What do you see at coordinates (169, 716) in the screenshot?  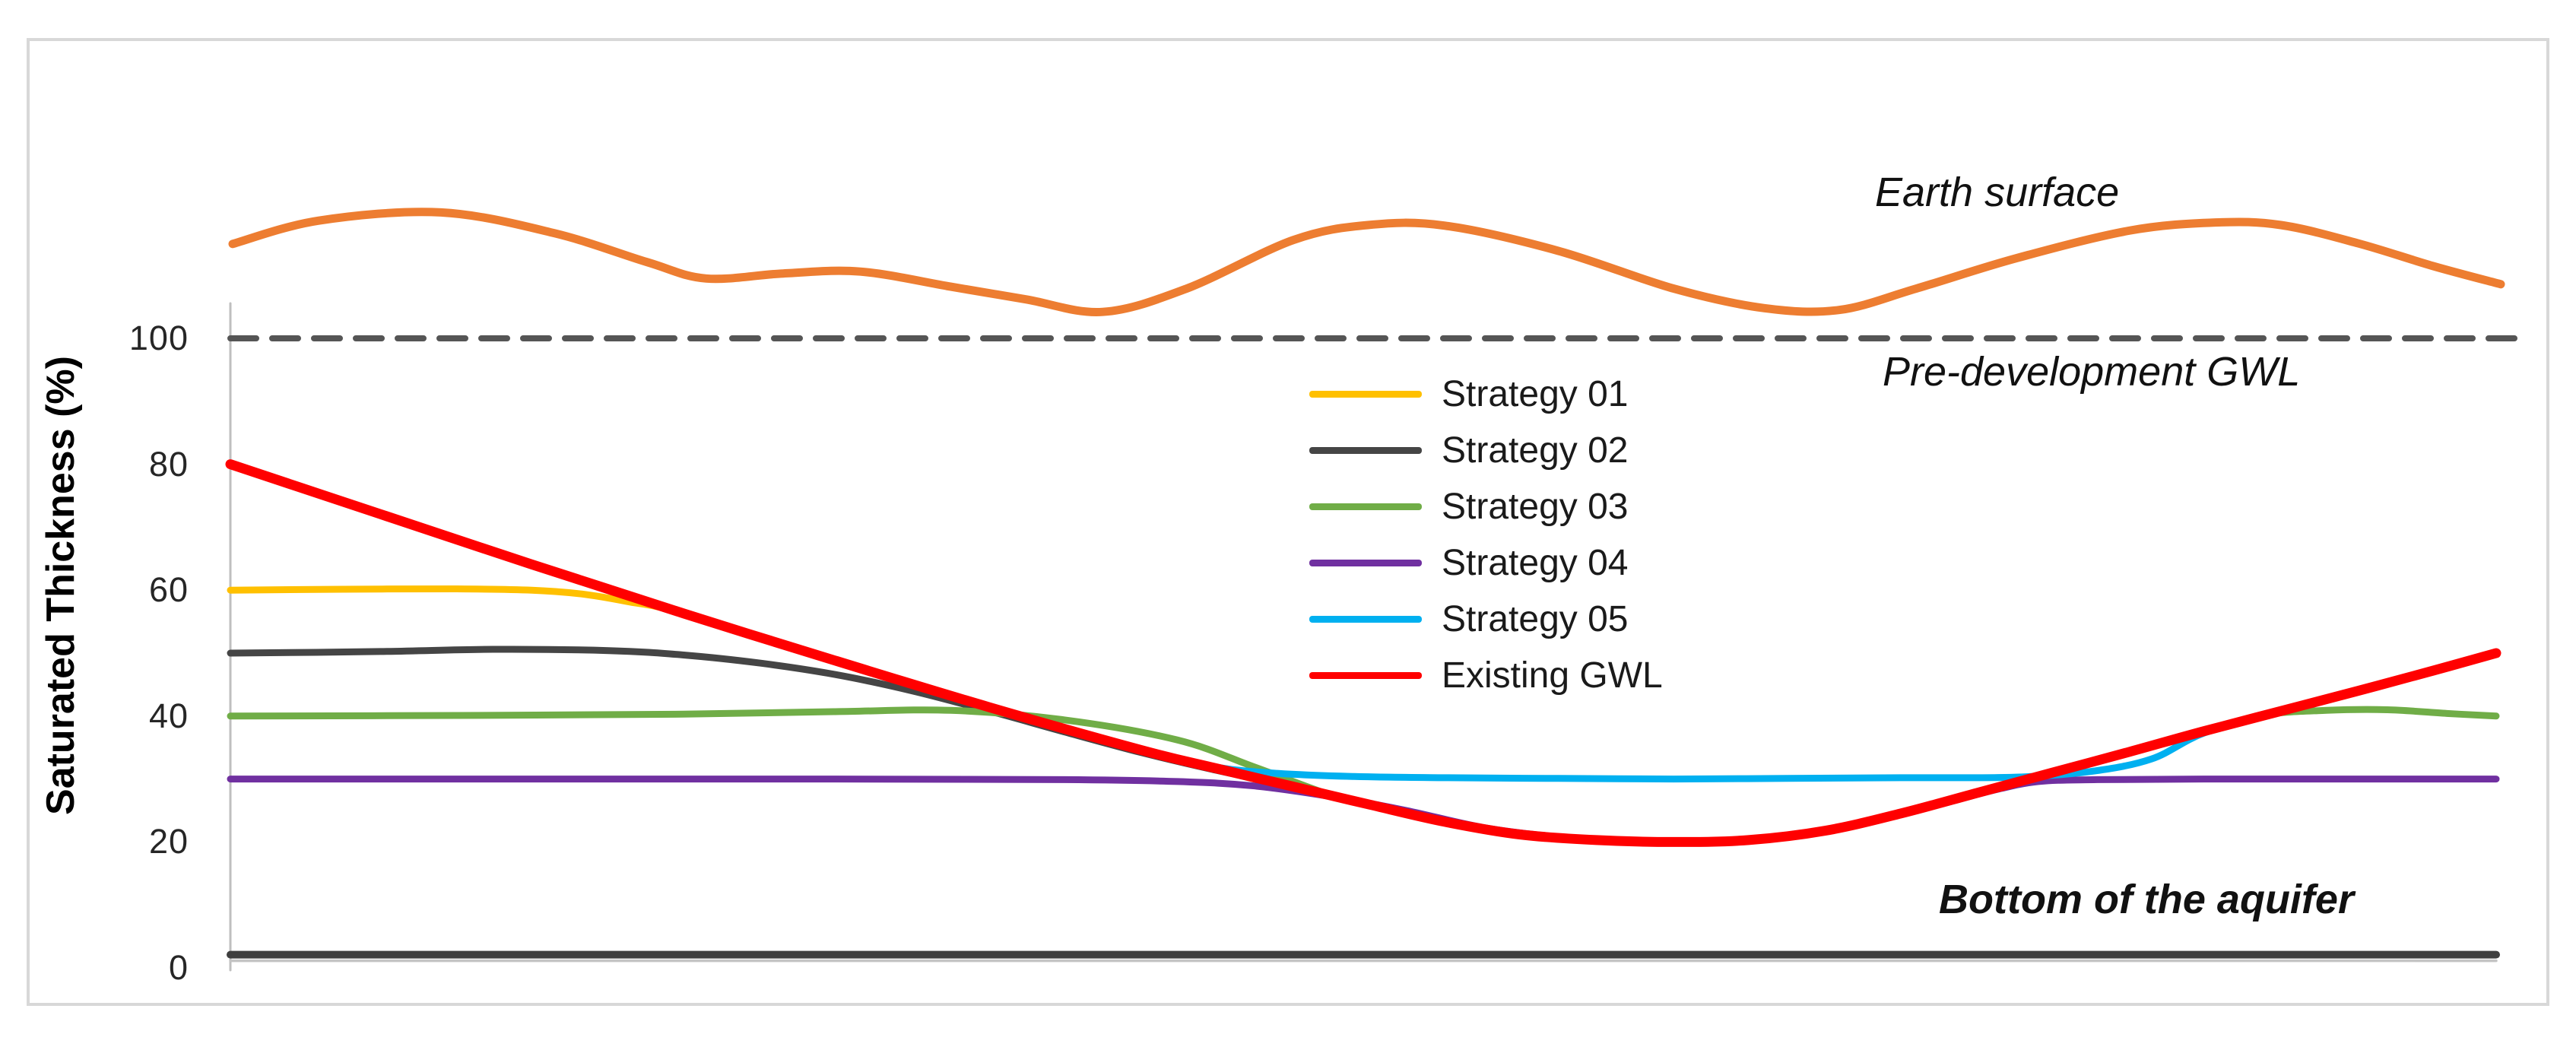 I see `y-tick-label: 40` at bounding box center [169, 716].